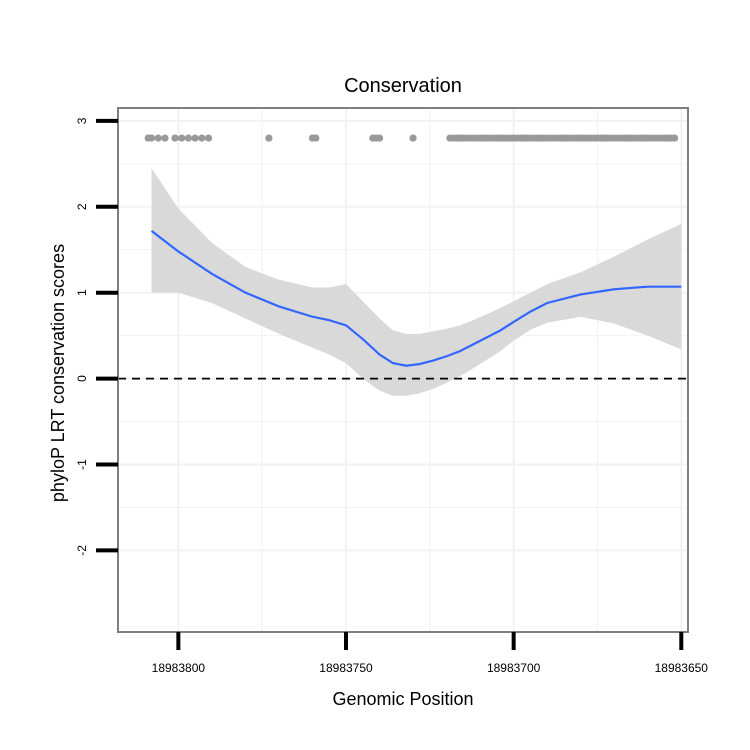  What do you see at coordinates (179, 668) in the screenshot?
I see `x-tick-label: 18983800` at bounding box center [179, 668].